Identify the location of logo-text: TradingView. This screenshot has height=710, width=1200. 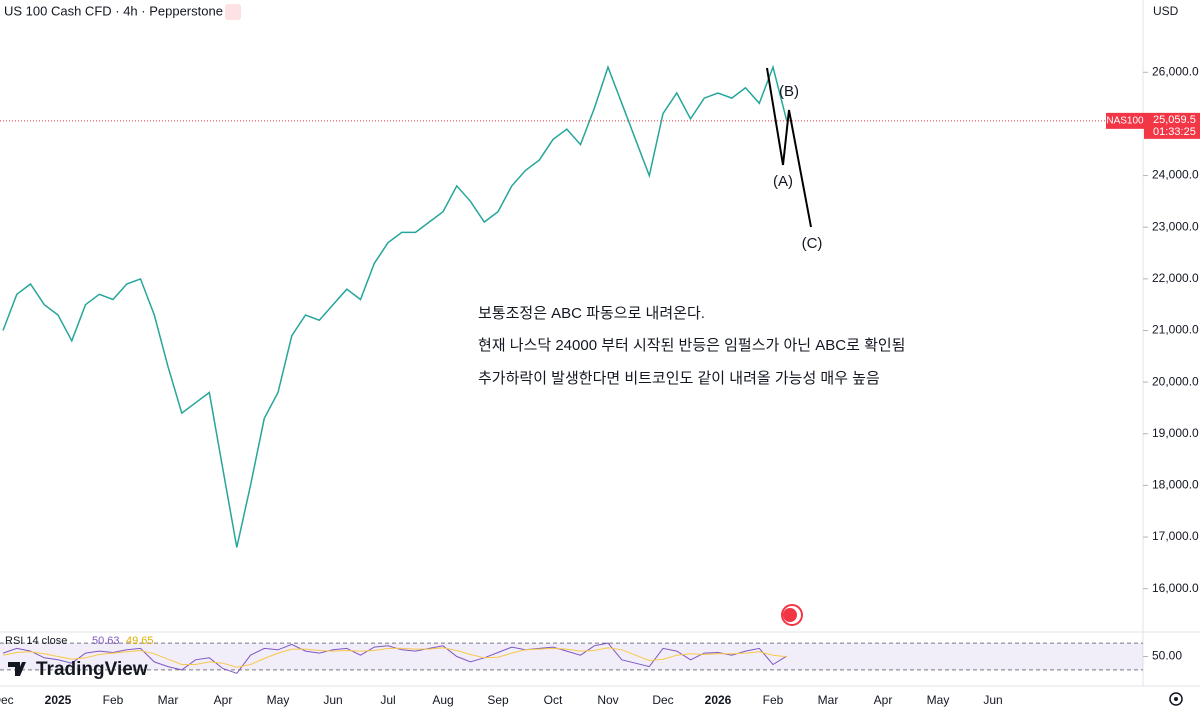
(92, 669).